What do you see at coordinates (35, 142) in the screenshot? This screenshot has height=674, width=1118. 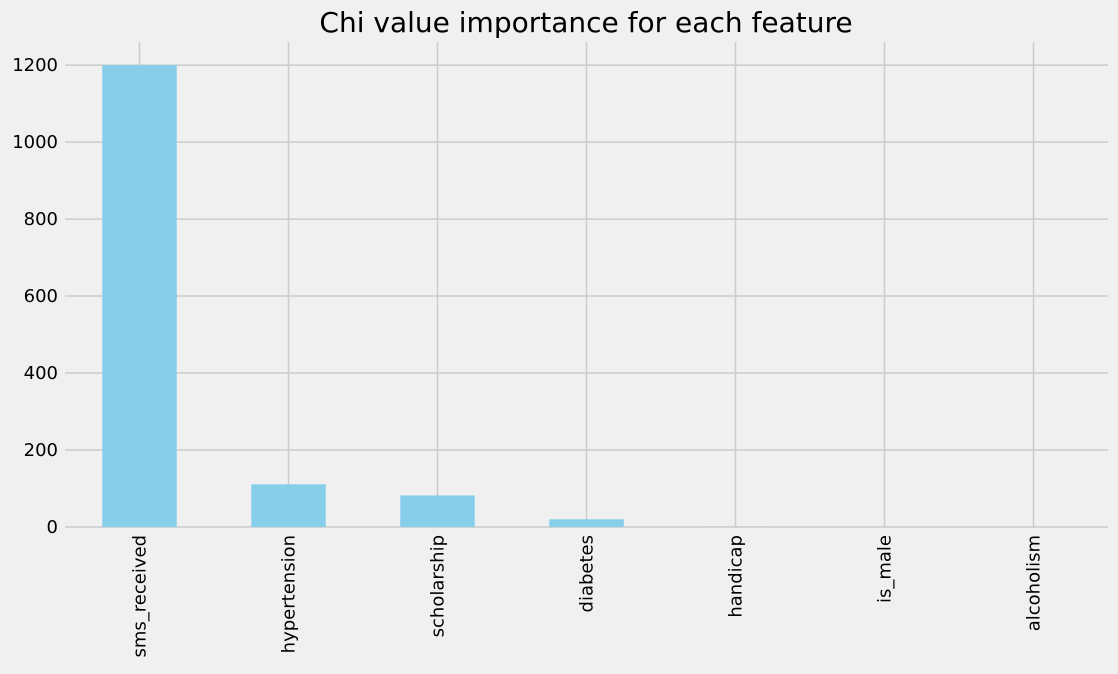 I see `y-tick-label: 1000` at bounding box center [35, 142].